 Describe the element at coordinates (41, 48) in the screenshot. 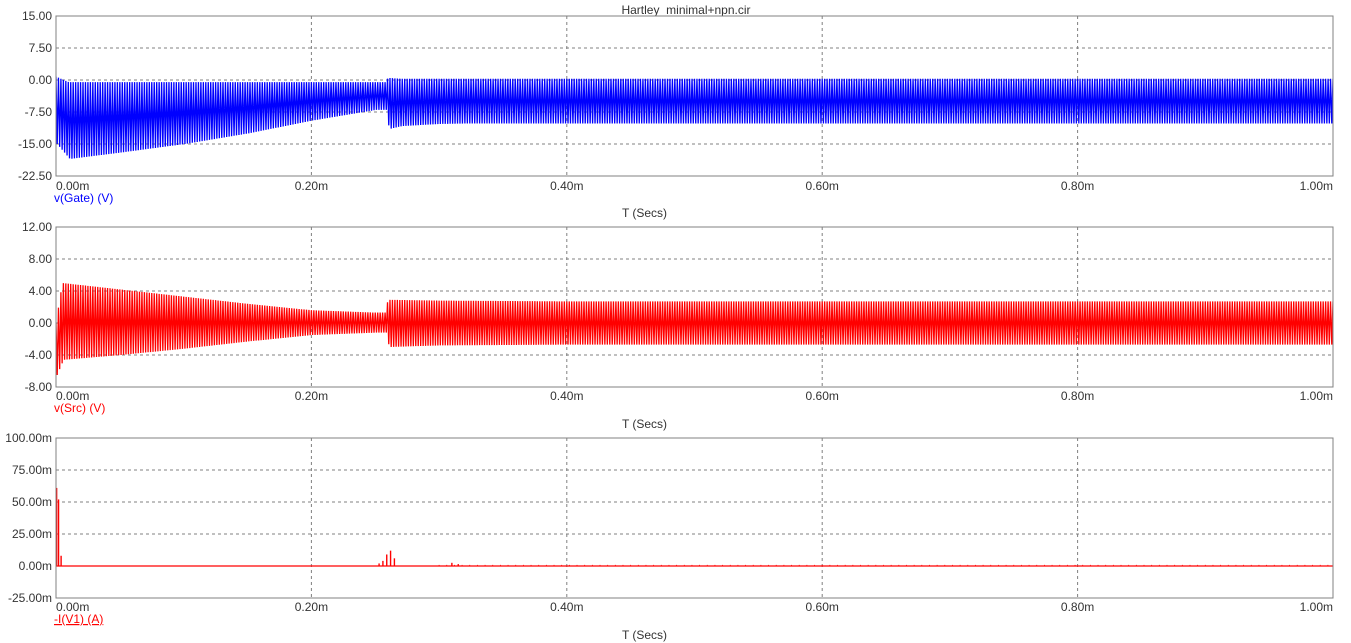

I see `y-tick-label: 7.50` at that location.